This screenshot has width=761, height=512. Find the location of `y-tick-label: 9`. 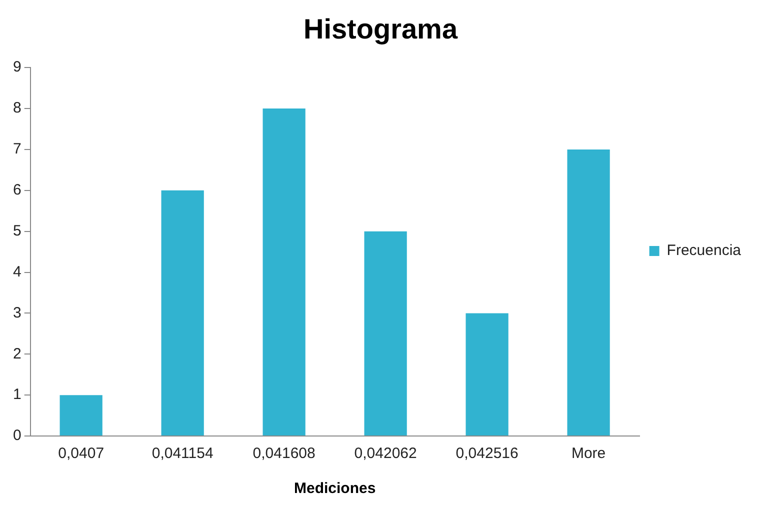

y-tick-label: 9 is located at coordinates (17, 67).